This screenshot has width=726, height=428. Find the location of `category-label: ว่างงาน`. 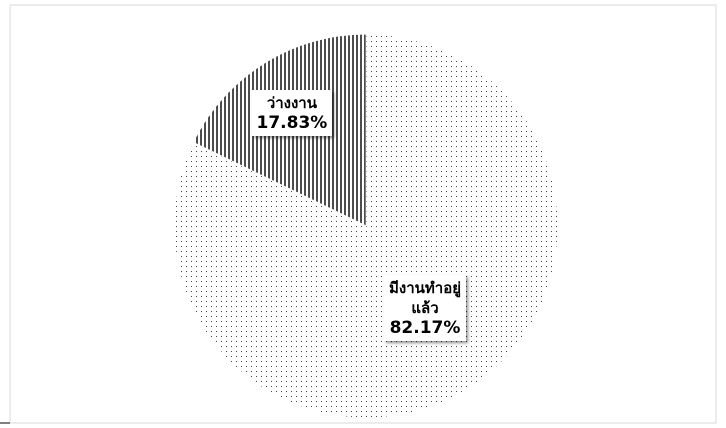

category-label: ว่างงาน is located at coordinates (291, 103).